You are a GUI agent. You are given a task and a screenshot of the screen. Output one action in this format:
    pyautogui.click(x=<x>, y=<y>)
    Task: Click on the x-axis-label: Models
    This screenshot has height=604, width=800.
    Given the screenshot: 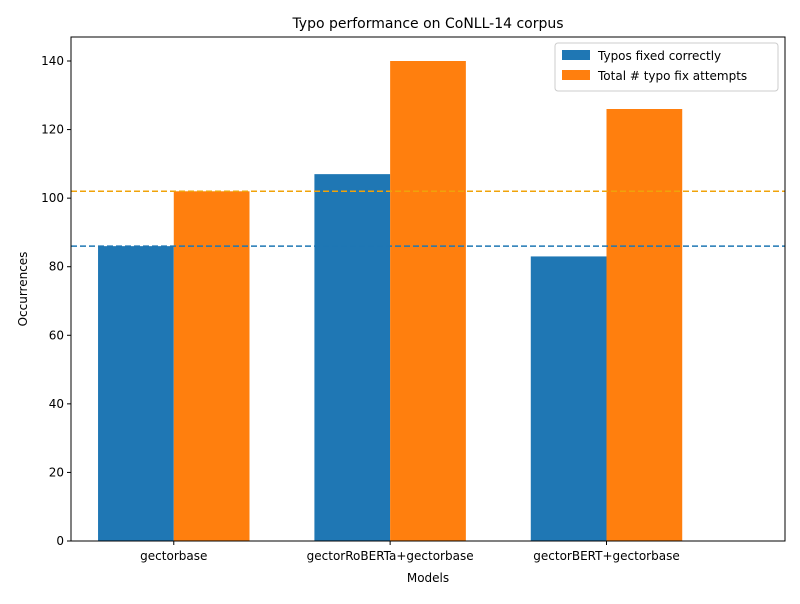 What is the action you would take?
    pyautogui.click(x=428, y=578)
    